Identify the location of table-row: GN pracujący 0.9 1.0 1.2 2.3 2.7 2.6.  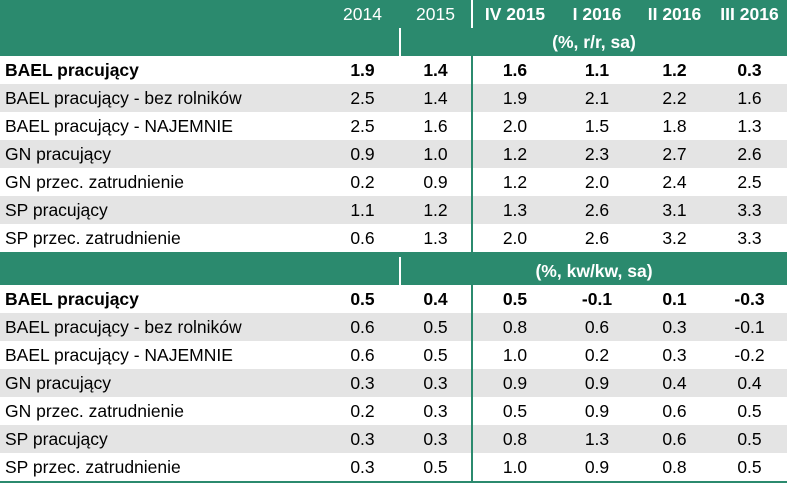
(393, 154).